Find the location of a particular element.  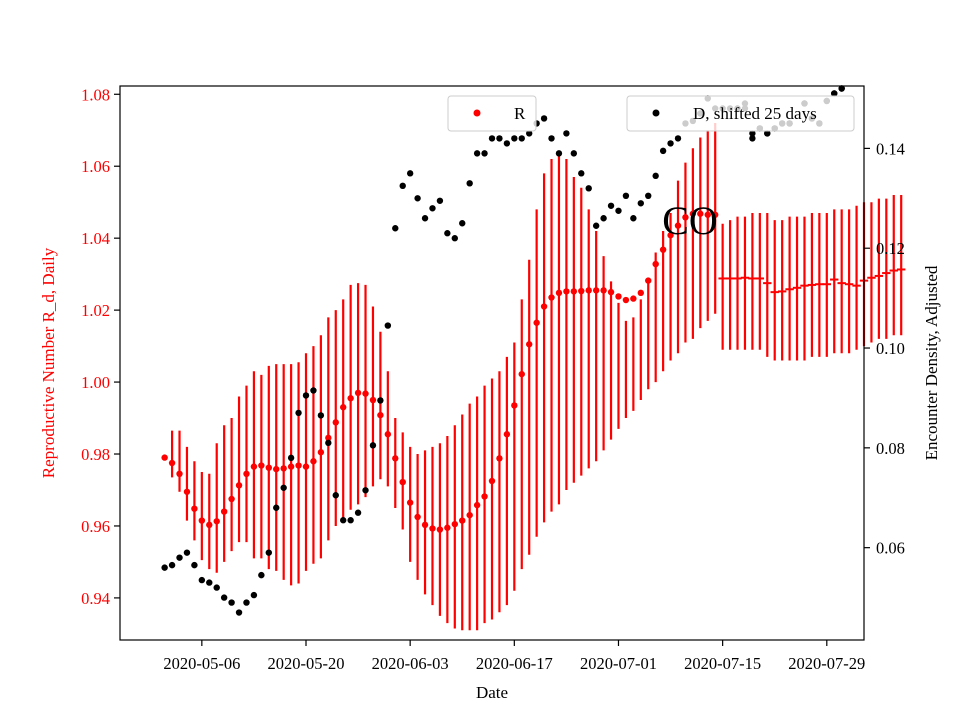

x-tick-label: 2020-07-29 is located at coordinates (826, 663).